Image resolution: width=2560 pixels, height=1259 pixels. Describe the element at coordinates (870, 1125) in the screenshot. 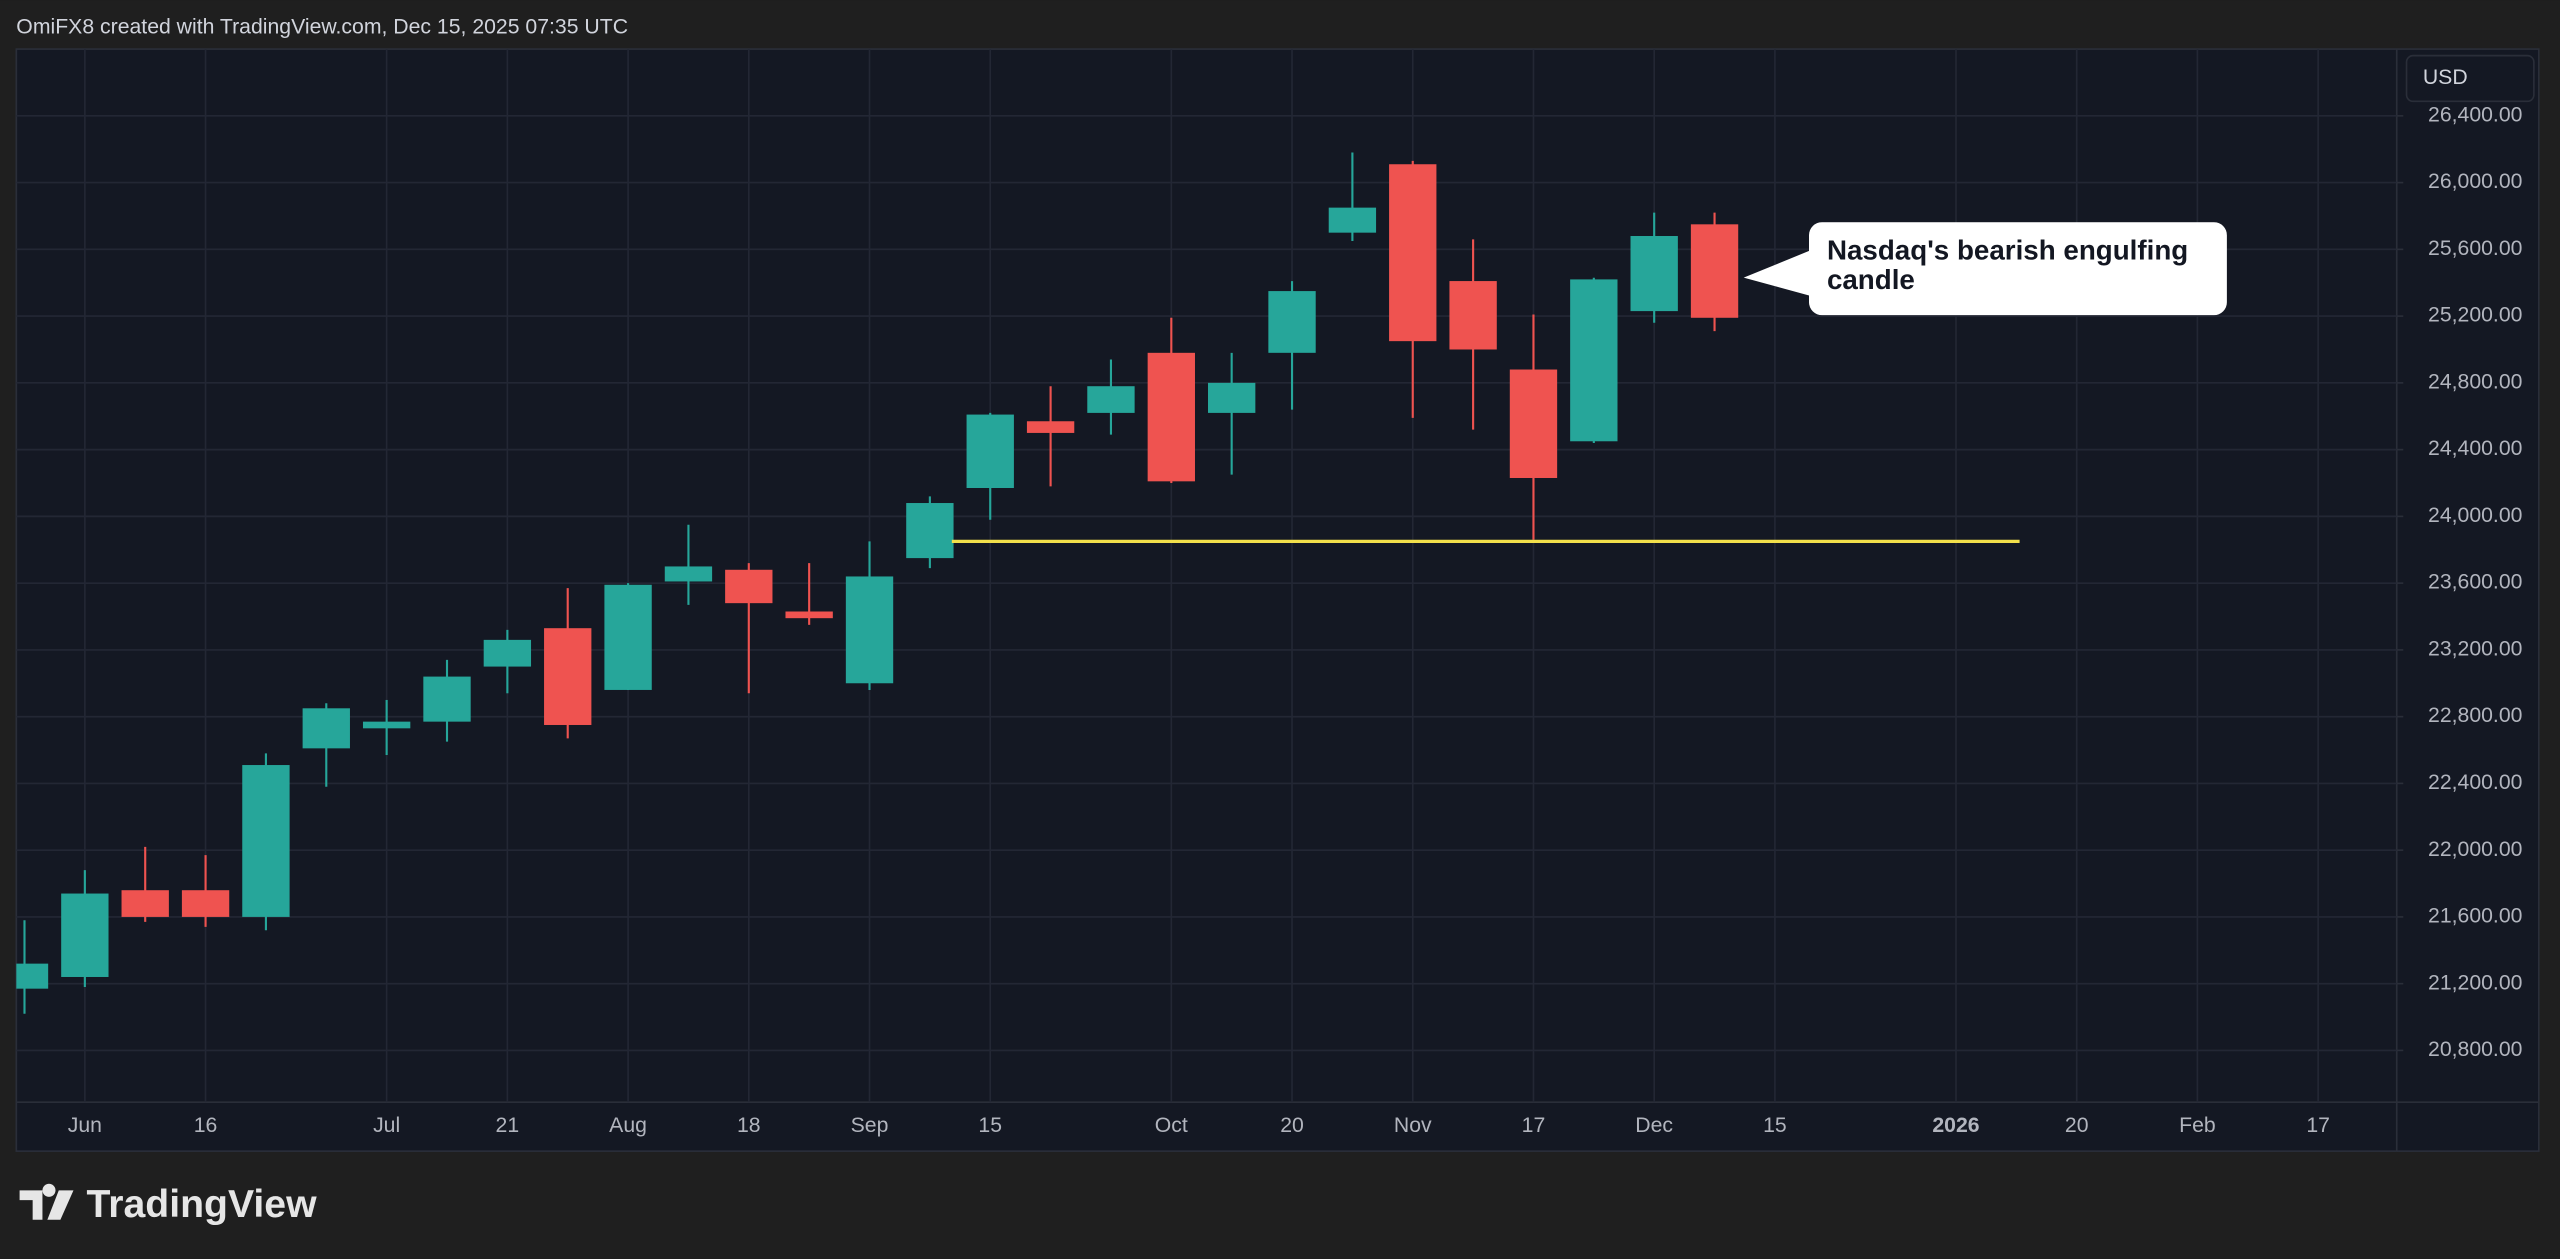

I see `x-tick-label: Sep` at that location.